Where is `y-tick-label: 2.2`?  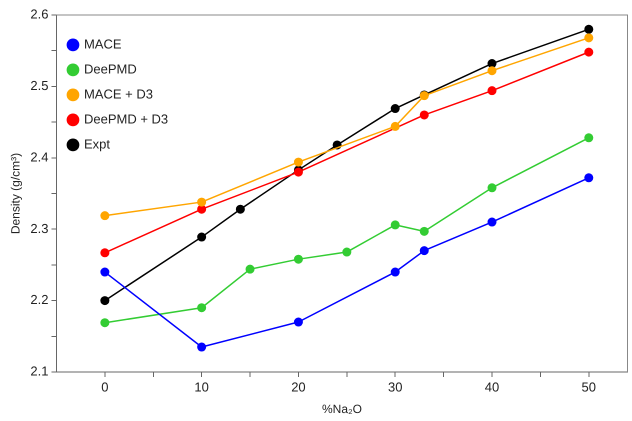
y-tick-label: 2.2 is located at coordinates (39, 300).